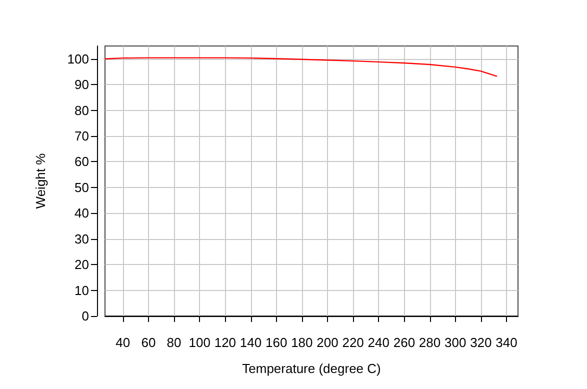 This screenshot has width=587, height=389. Describe the element at coordinates (40, 180) in the screenshot. I see `y-axis-title: Weight %` at that location.